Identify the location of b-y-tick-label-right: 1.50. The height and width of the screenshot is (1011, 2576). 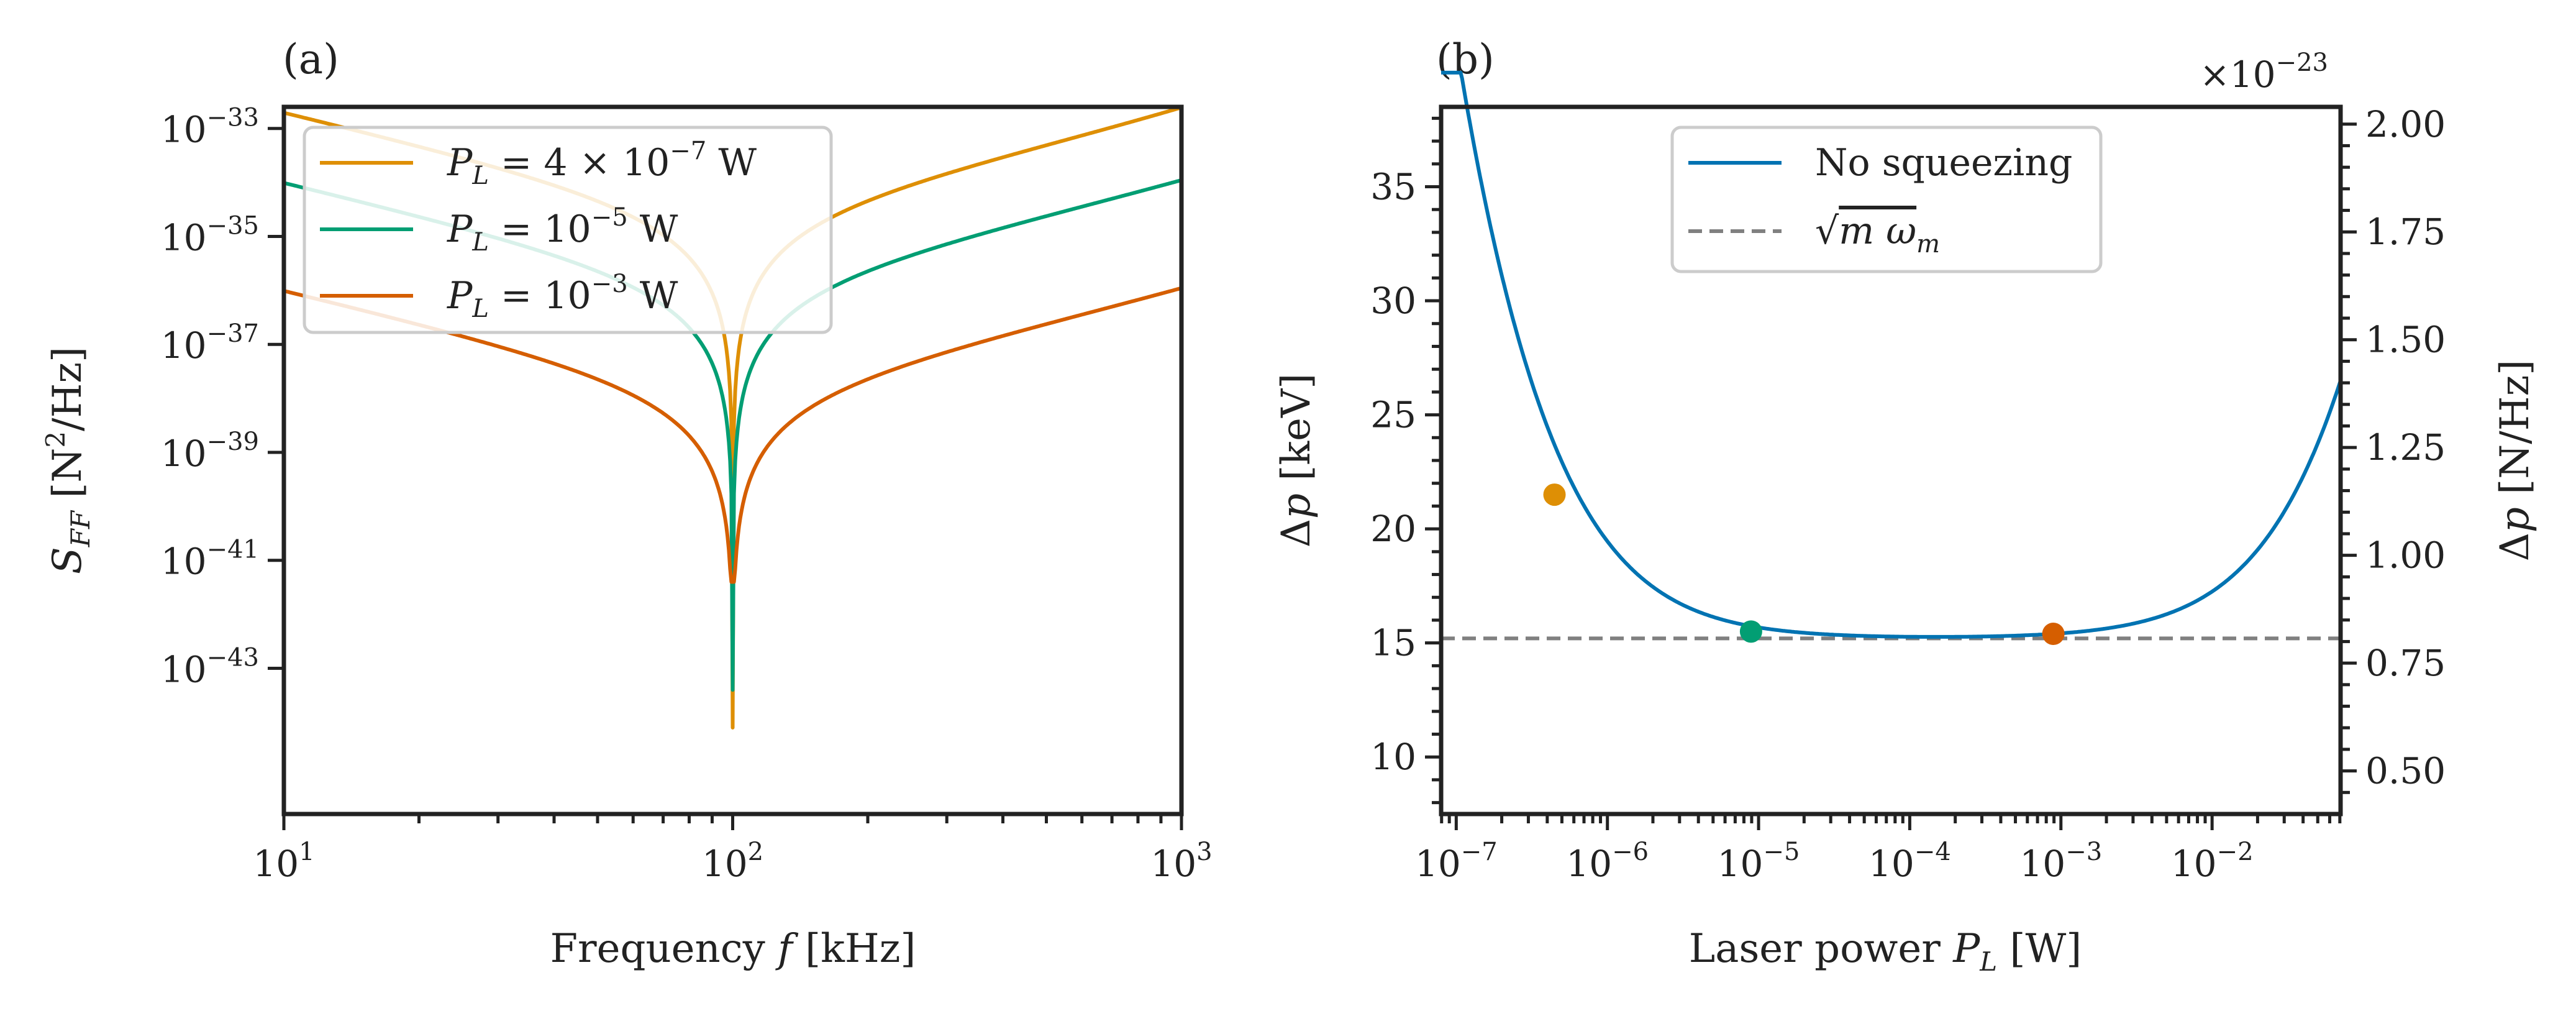
(2405, 340).